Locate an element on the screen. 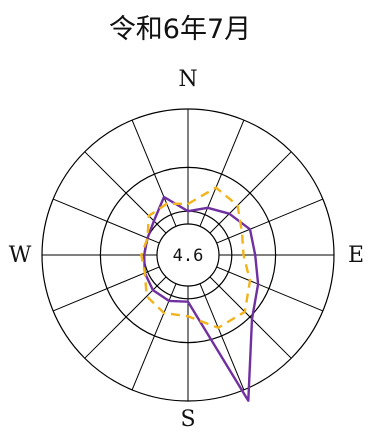 The width and height of the screenshot is (367, 434). spoke-ene is located at coordinates (270, 221).